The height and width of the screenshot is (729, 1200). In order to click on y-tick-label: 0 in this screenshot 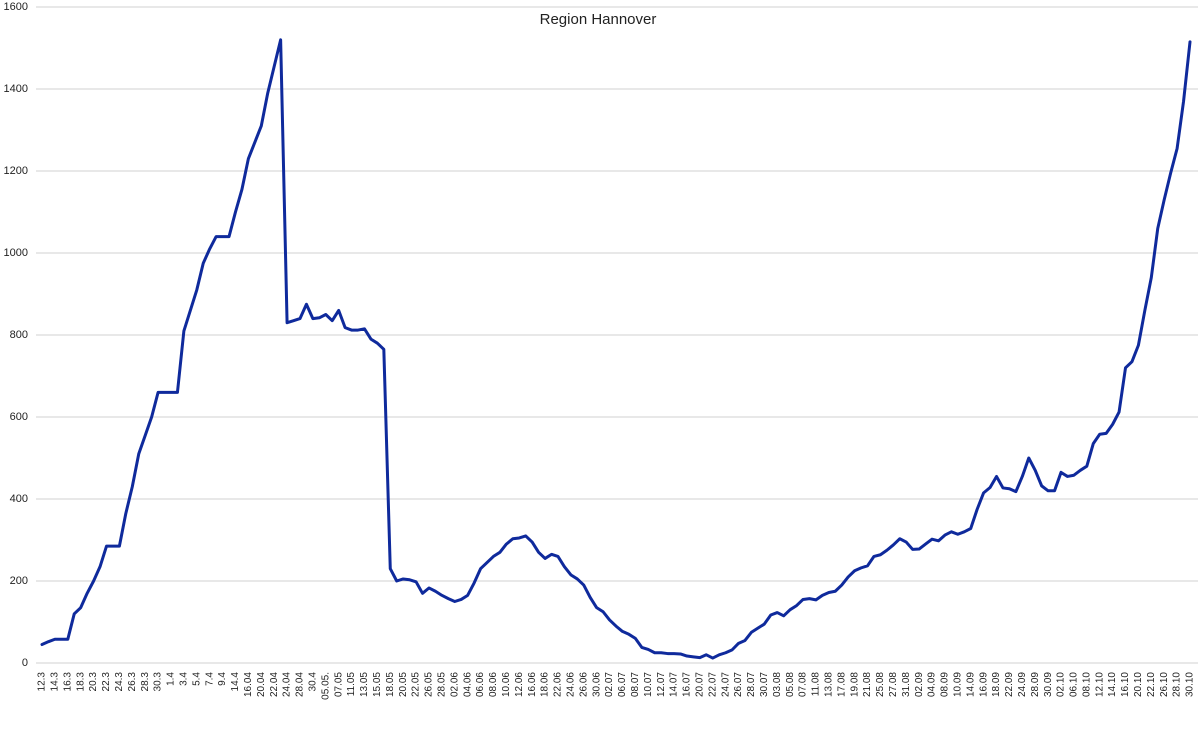, I will do `click(25, 663)`.